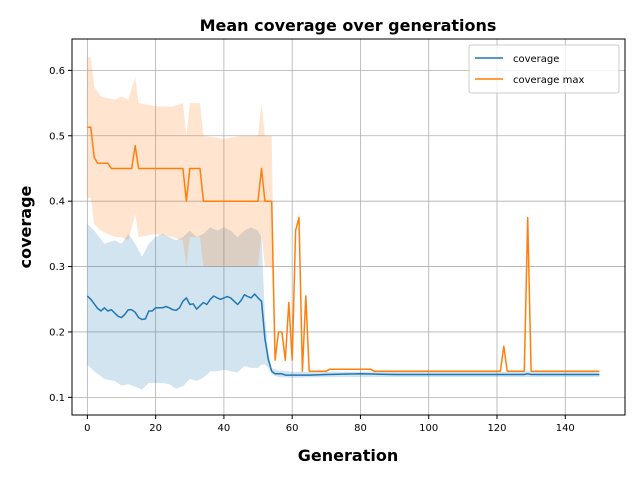 This screenshot has height=480, width=640. What do you see at coordinates (496, 428) in the screenshot?
I see `x-tick-label-6: 120` at bounding box center [496, 428].